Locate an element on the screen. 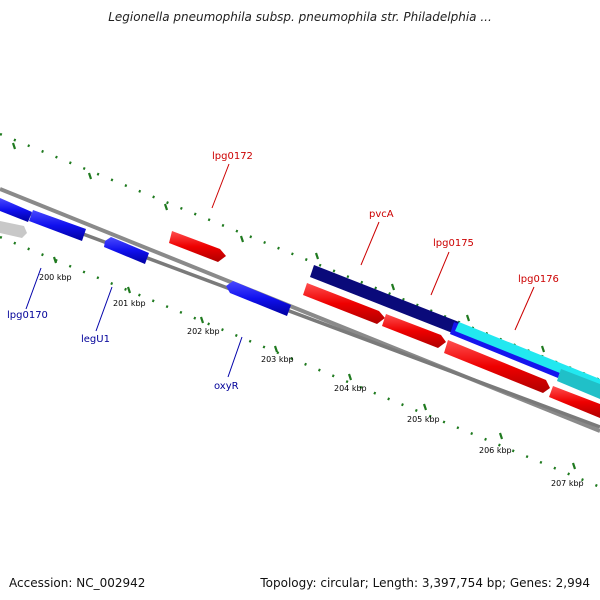 This screenshot has width=600, height=600. feature-gray-left is located at coordinates (13, 229).